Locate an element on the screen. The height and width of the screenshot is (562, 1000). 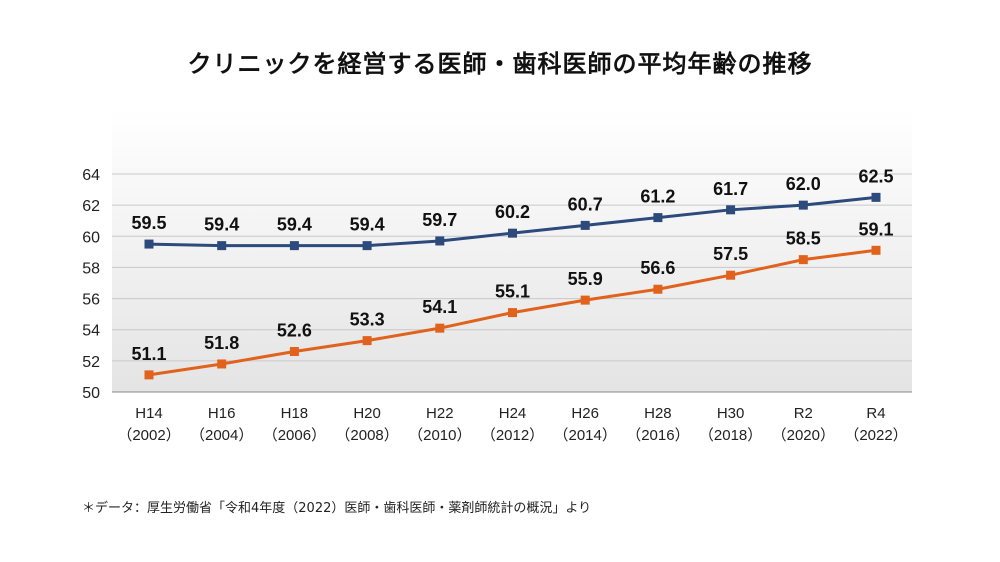
x-tick-label: H24 is located at coordinates (513, 413).